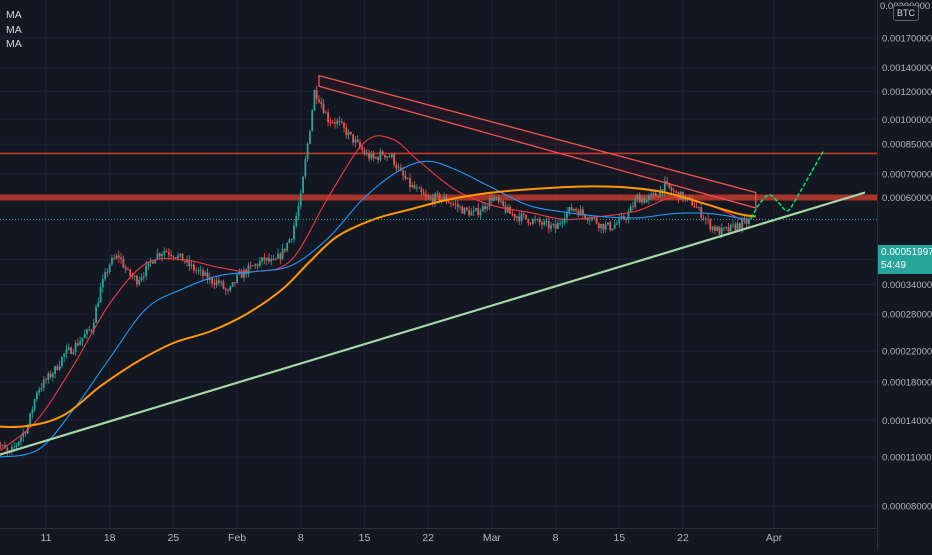  Describe the element at coordinates (907, 382) in the screenshot. I see `price-tick-11: 0.00018000` at that location.